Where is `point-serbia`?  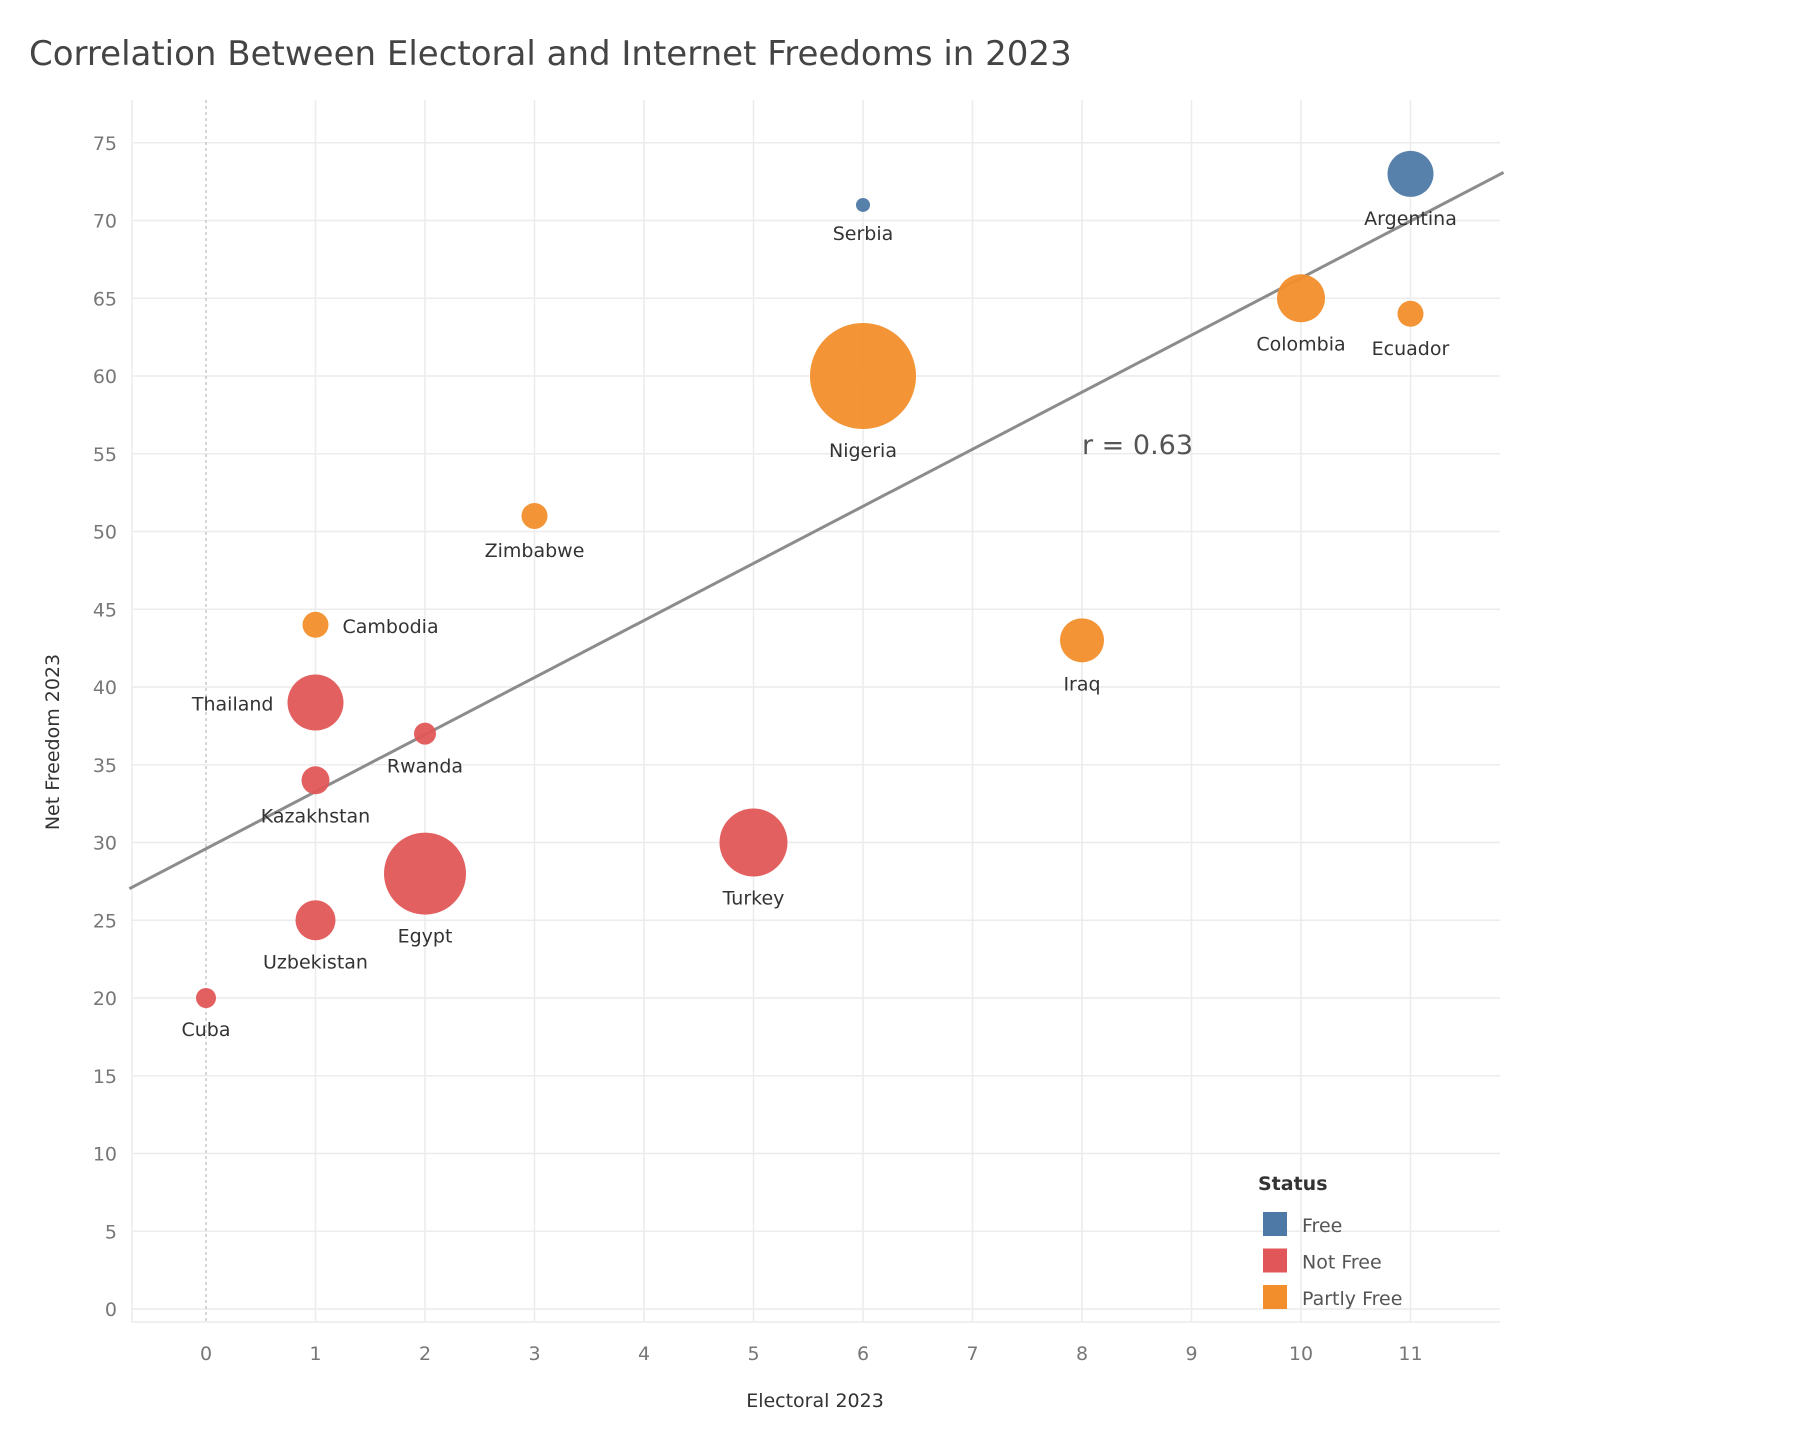 point-serbia is located at coordinates (863, 204).